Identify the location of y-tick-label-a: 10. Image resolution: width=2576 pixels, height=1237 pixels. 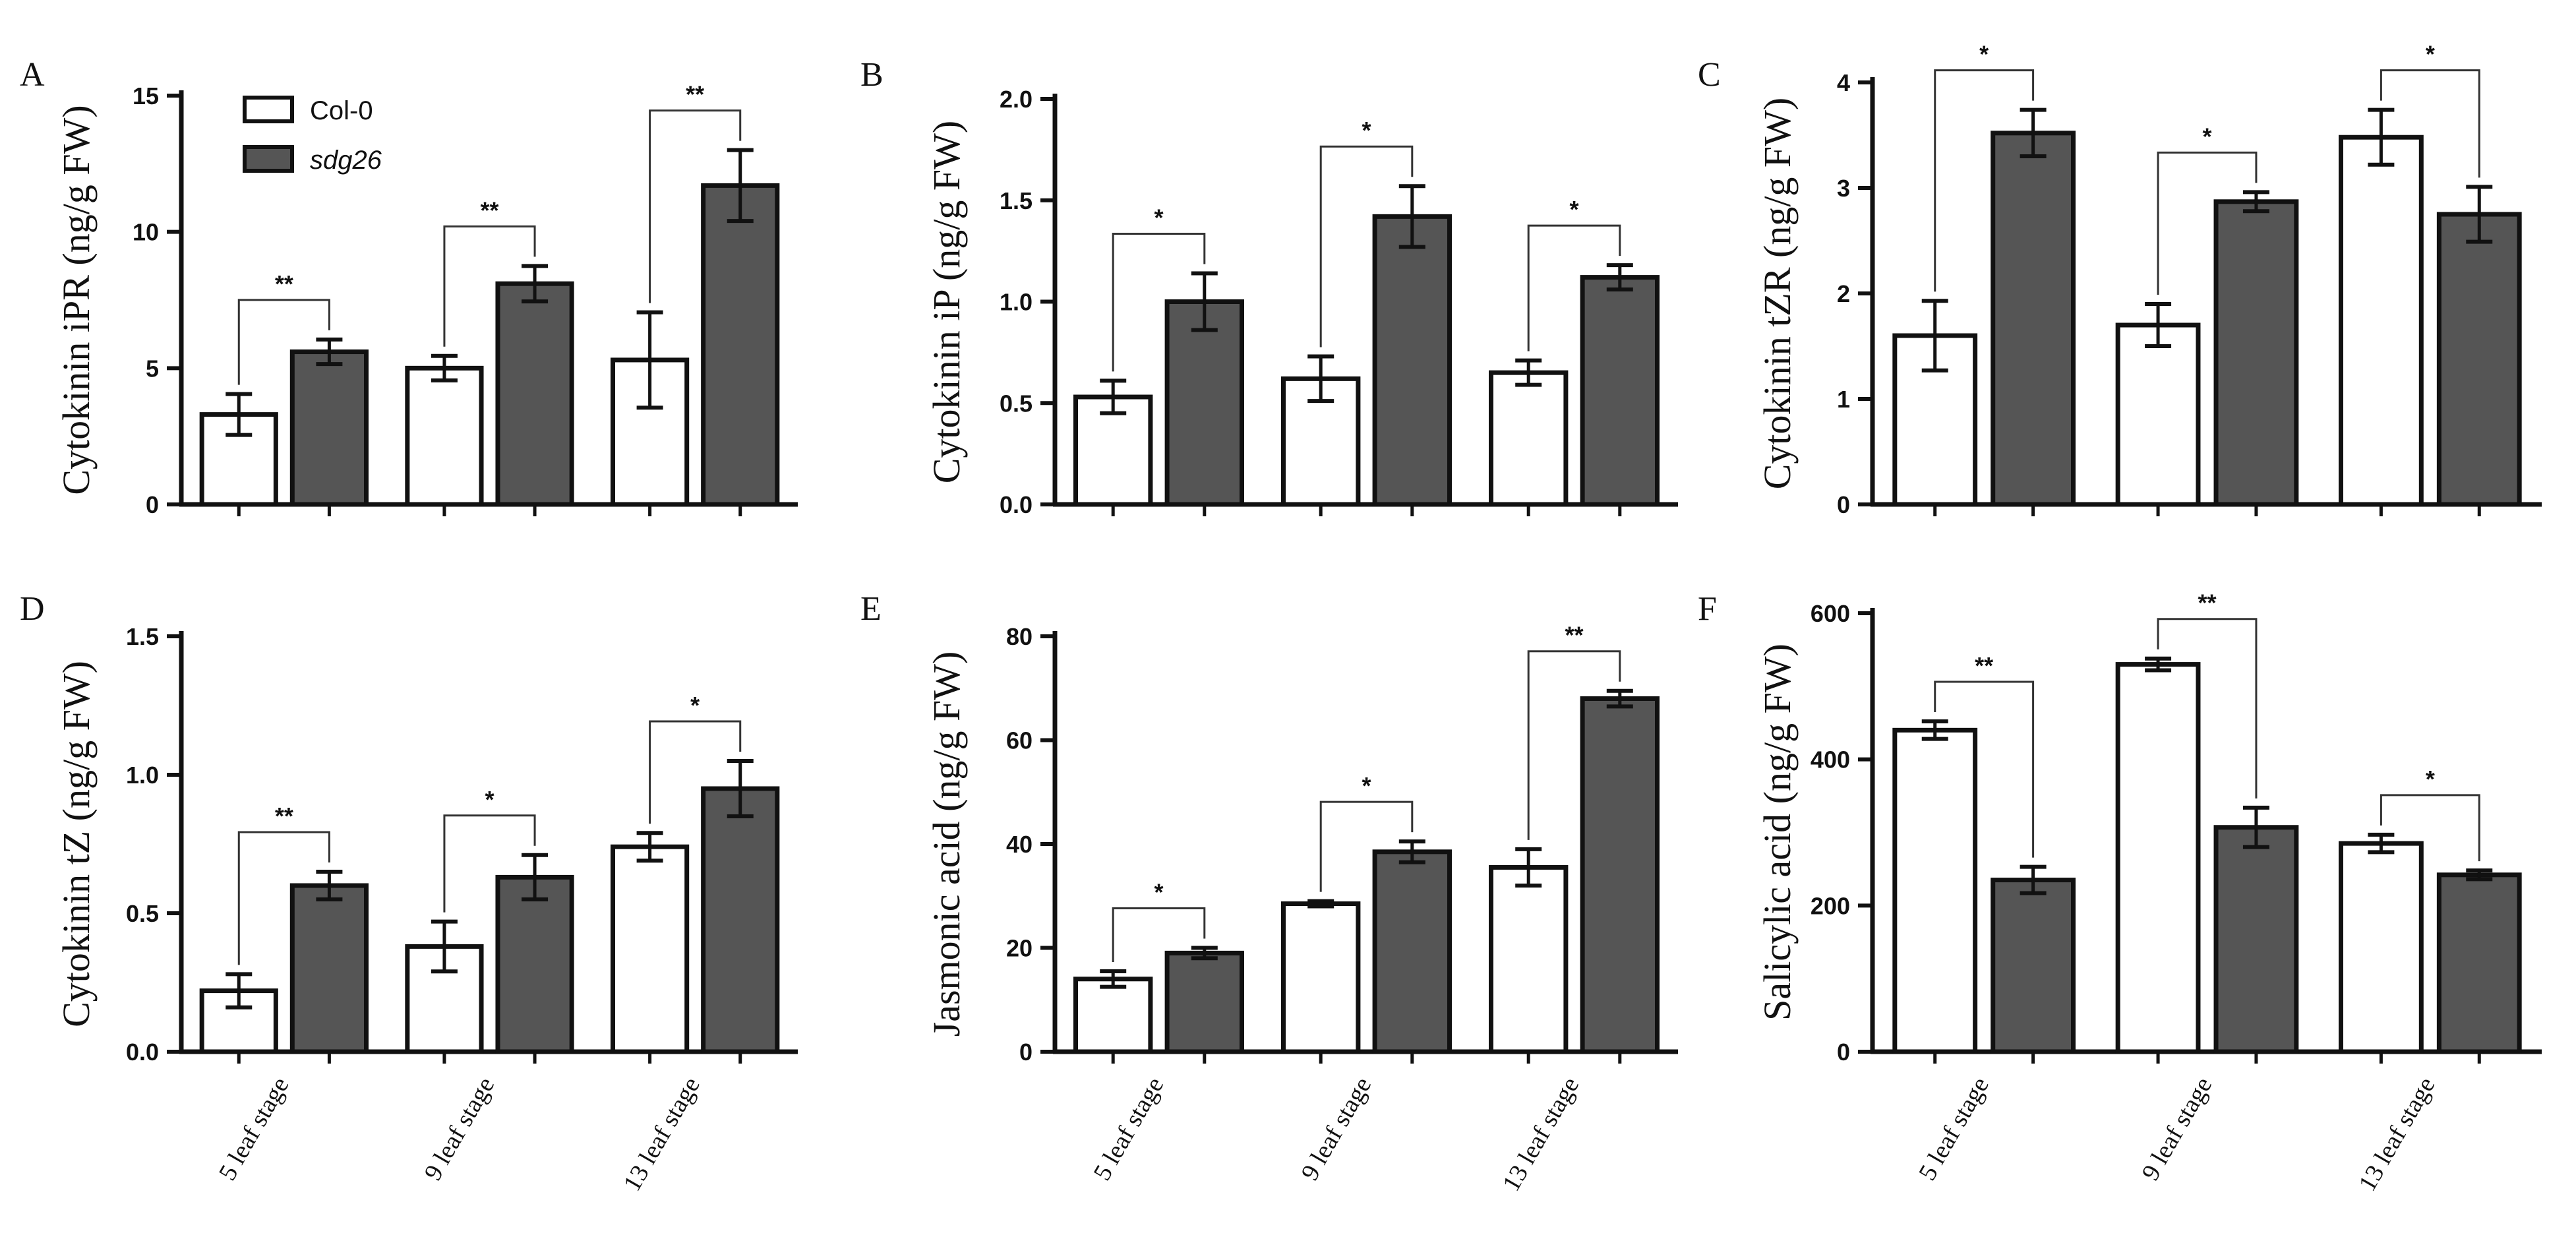
(146, 232).